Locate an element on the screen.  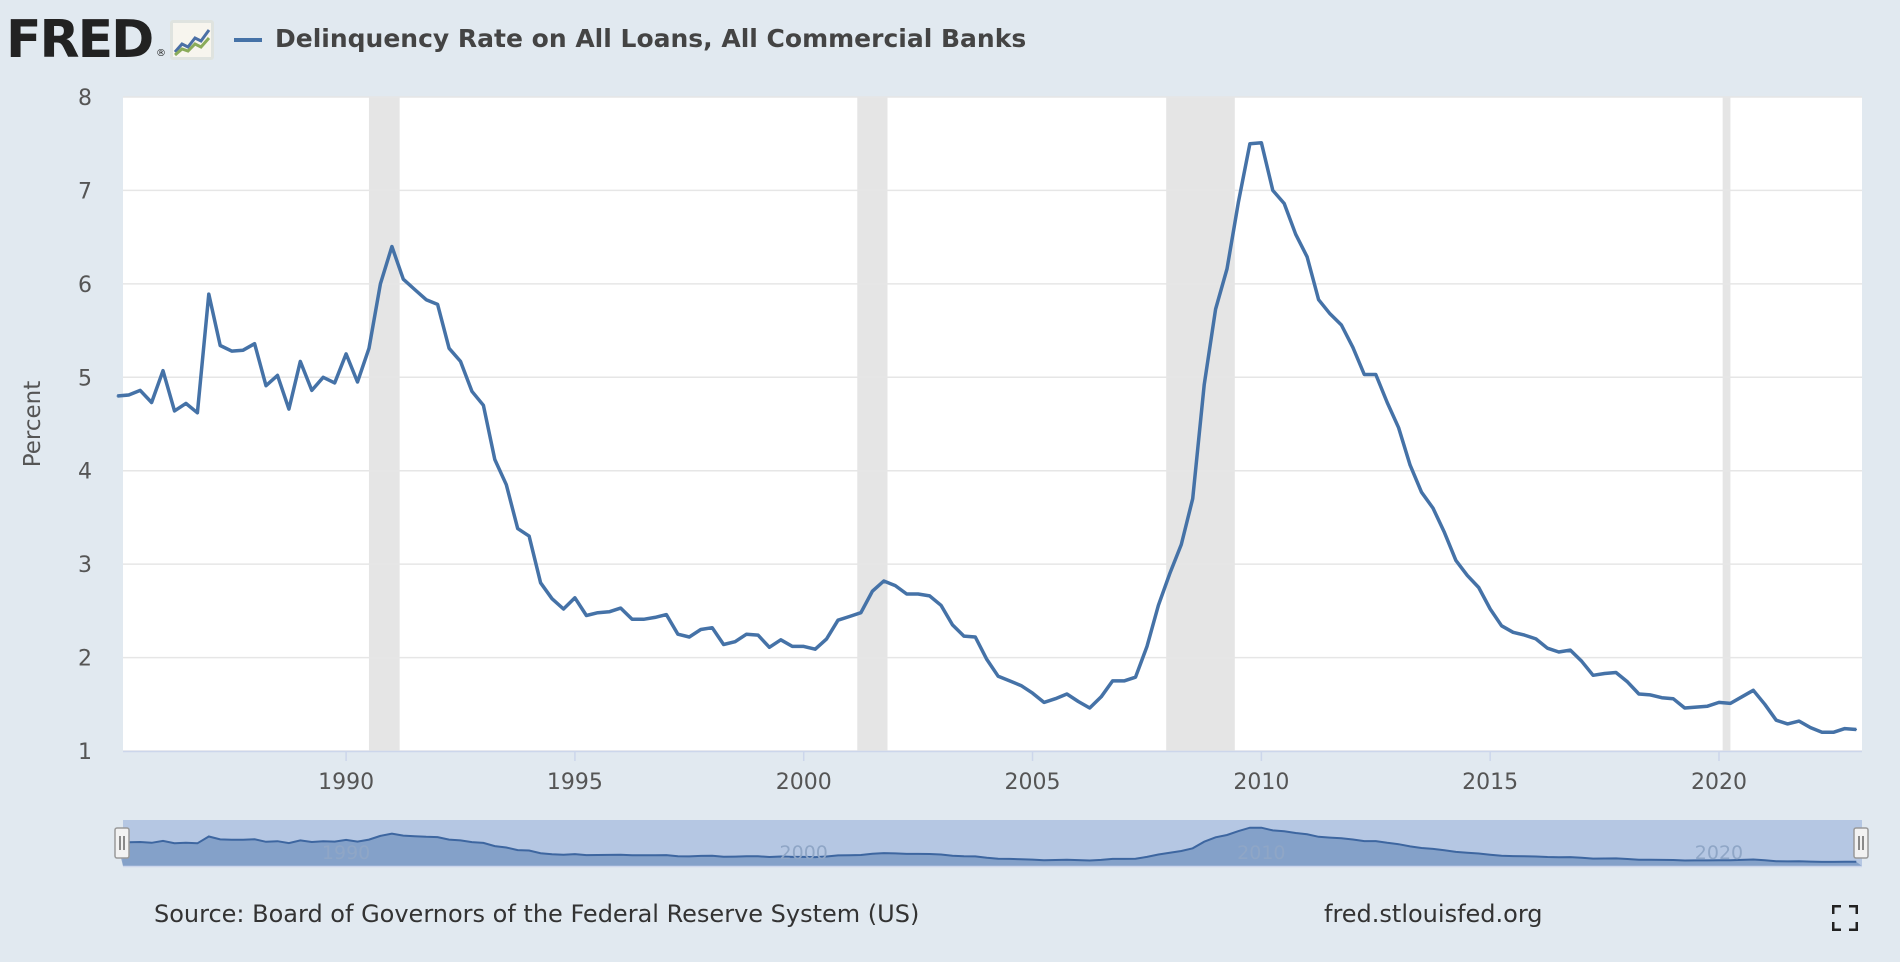
y-tick-label-4: 4 is located at coordinates (85, 472).